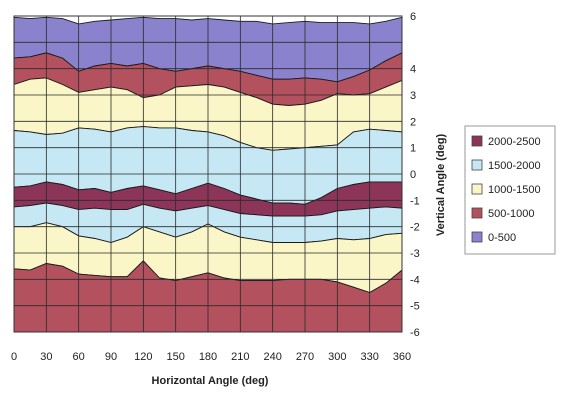  I want to click on x-tick-label: 300, so click(337, 357).